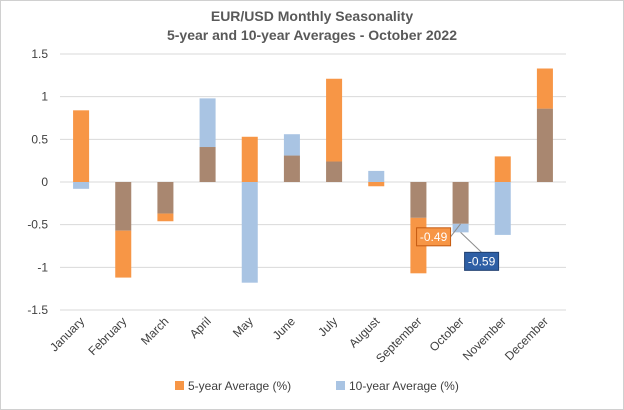 The image size is (624, 410). Describe the element at coordinates (327, 326) in the screenshot. I see `x-tick-label: July` at that location.